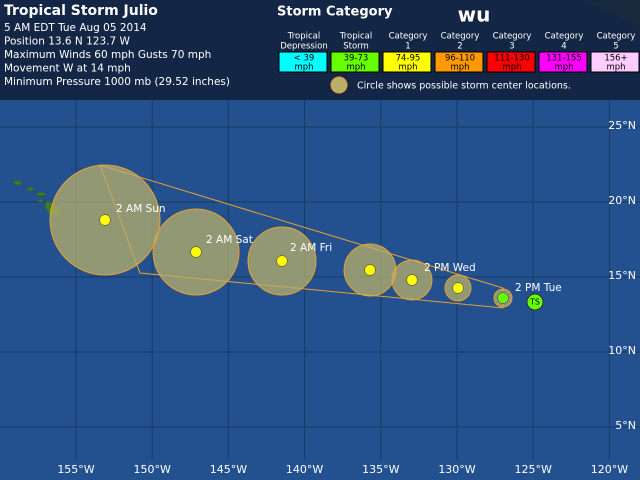 This screenshot has width=640, height=480. What do you see at coordinates (512, 59) in the screenshot?
I see `category-range: 111-130` at bounding box center [512, 59].